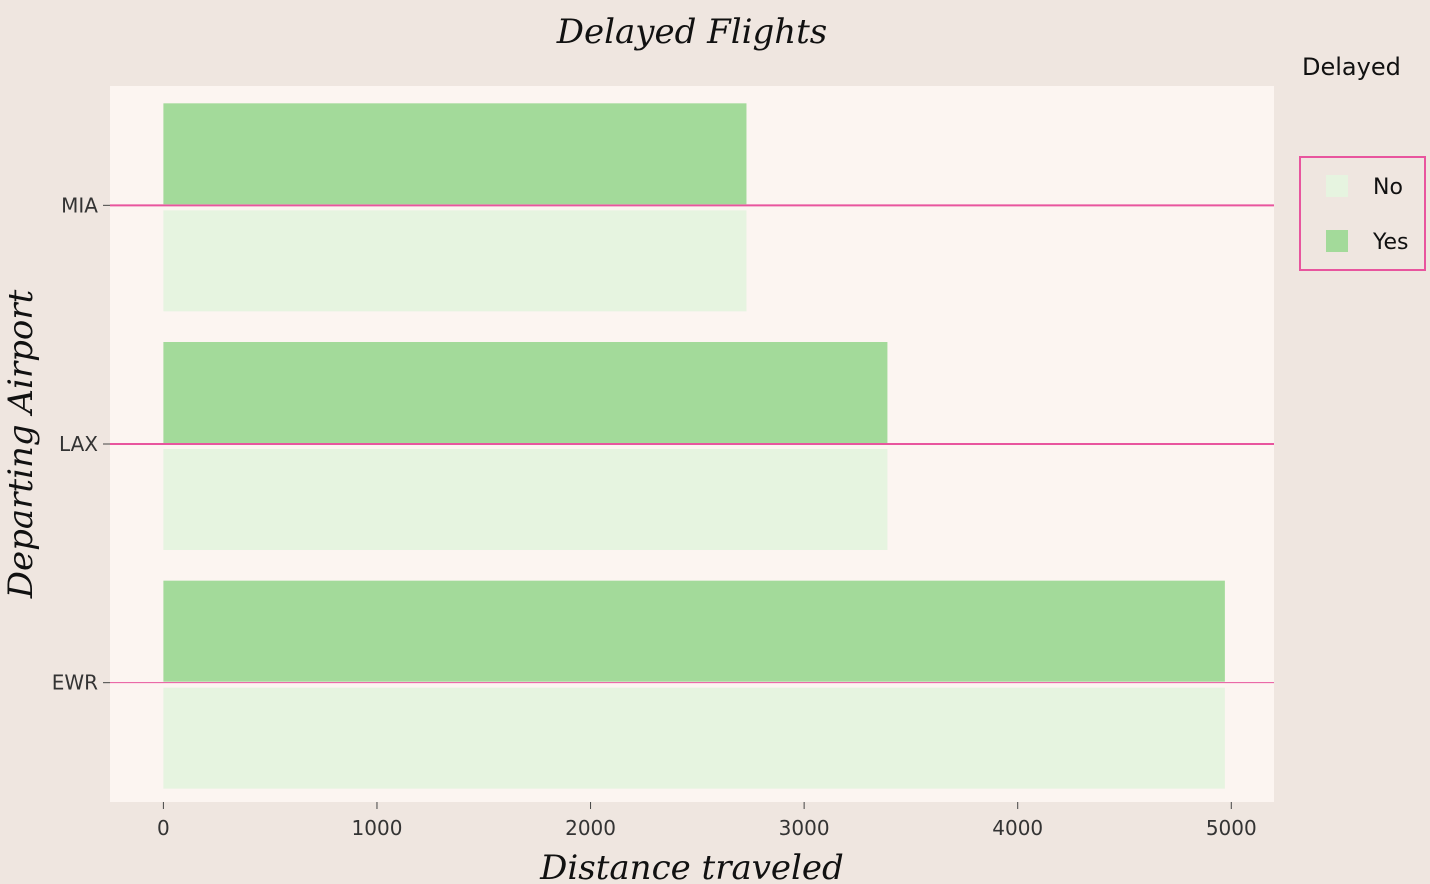 This screenshot has height=884, width=1430. I want to click on bar-ewr-no, so click(694, 738).